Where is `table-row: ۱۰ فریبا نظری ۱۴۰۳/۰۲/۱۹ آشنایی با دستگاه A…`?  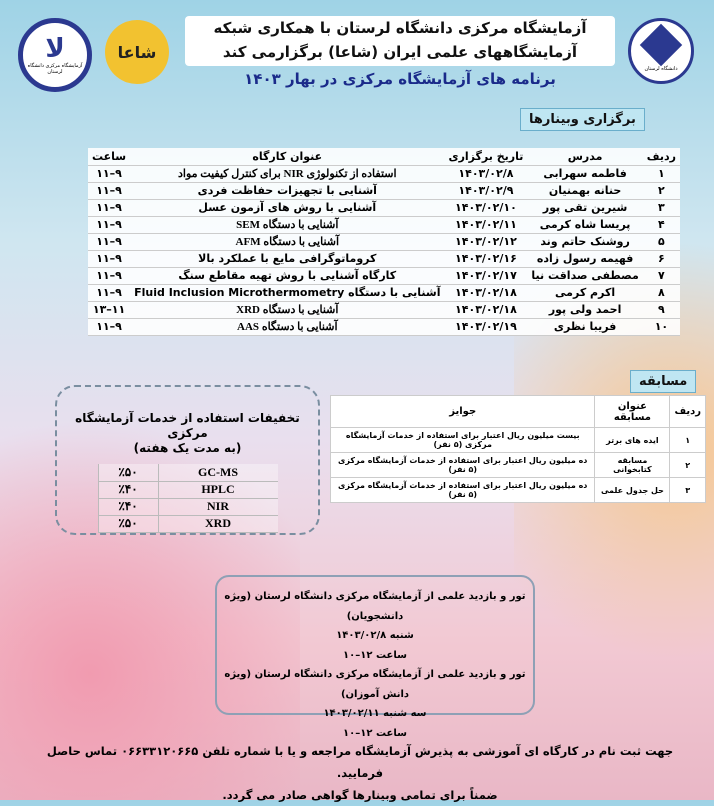 table-row: ۱۰ فریبا نظری ۱۴۰۳/۰۲/۱۹ آشنایی با دستگاه A… is located at coordinates (384, 327).